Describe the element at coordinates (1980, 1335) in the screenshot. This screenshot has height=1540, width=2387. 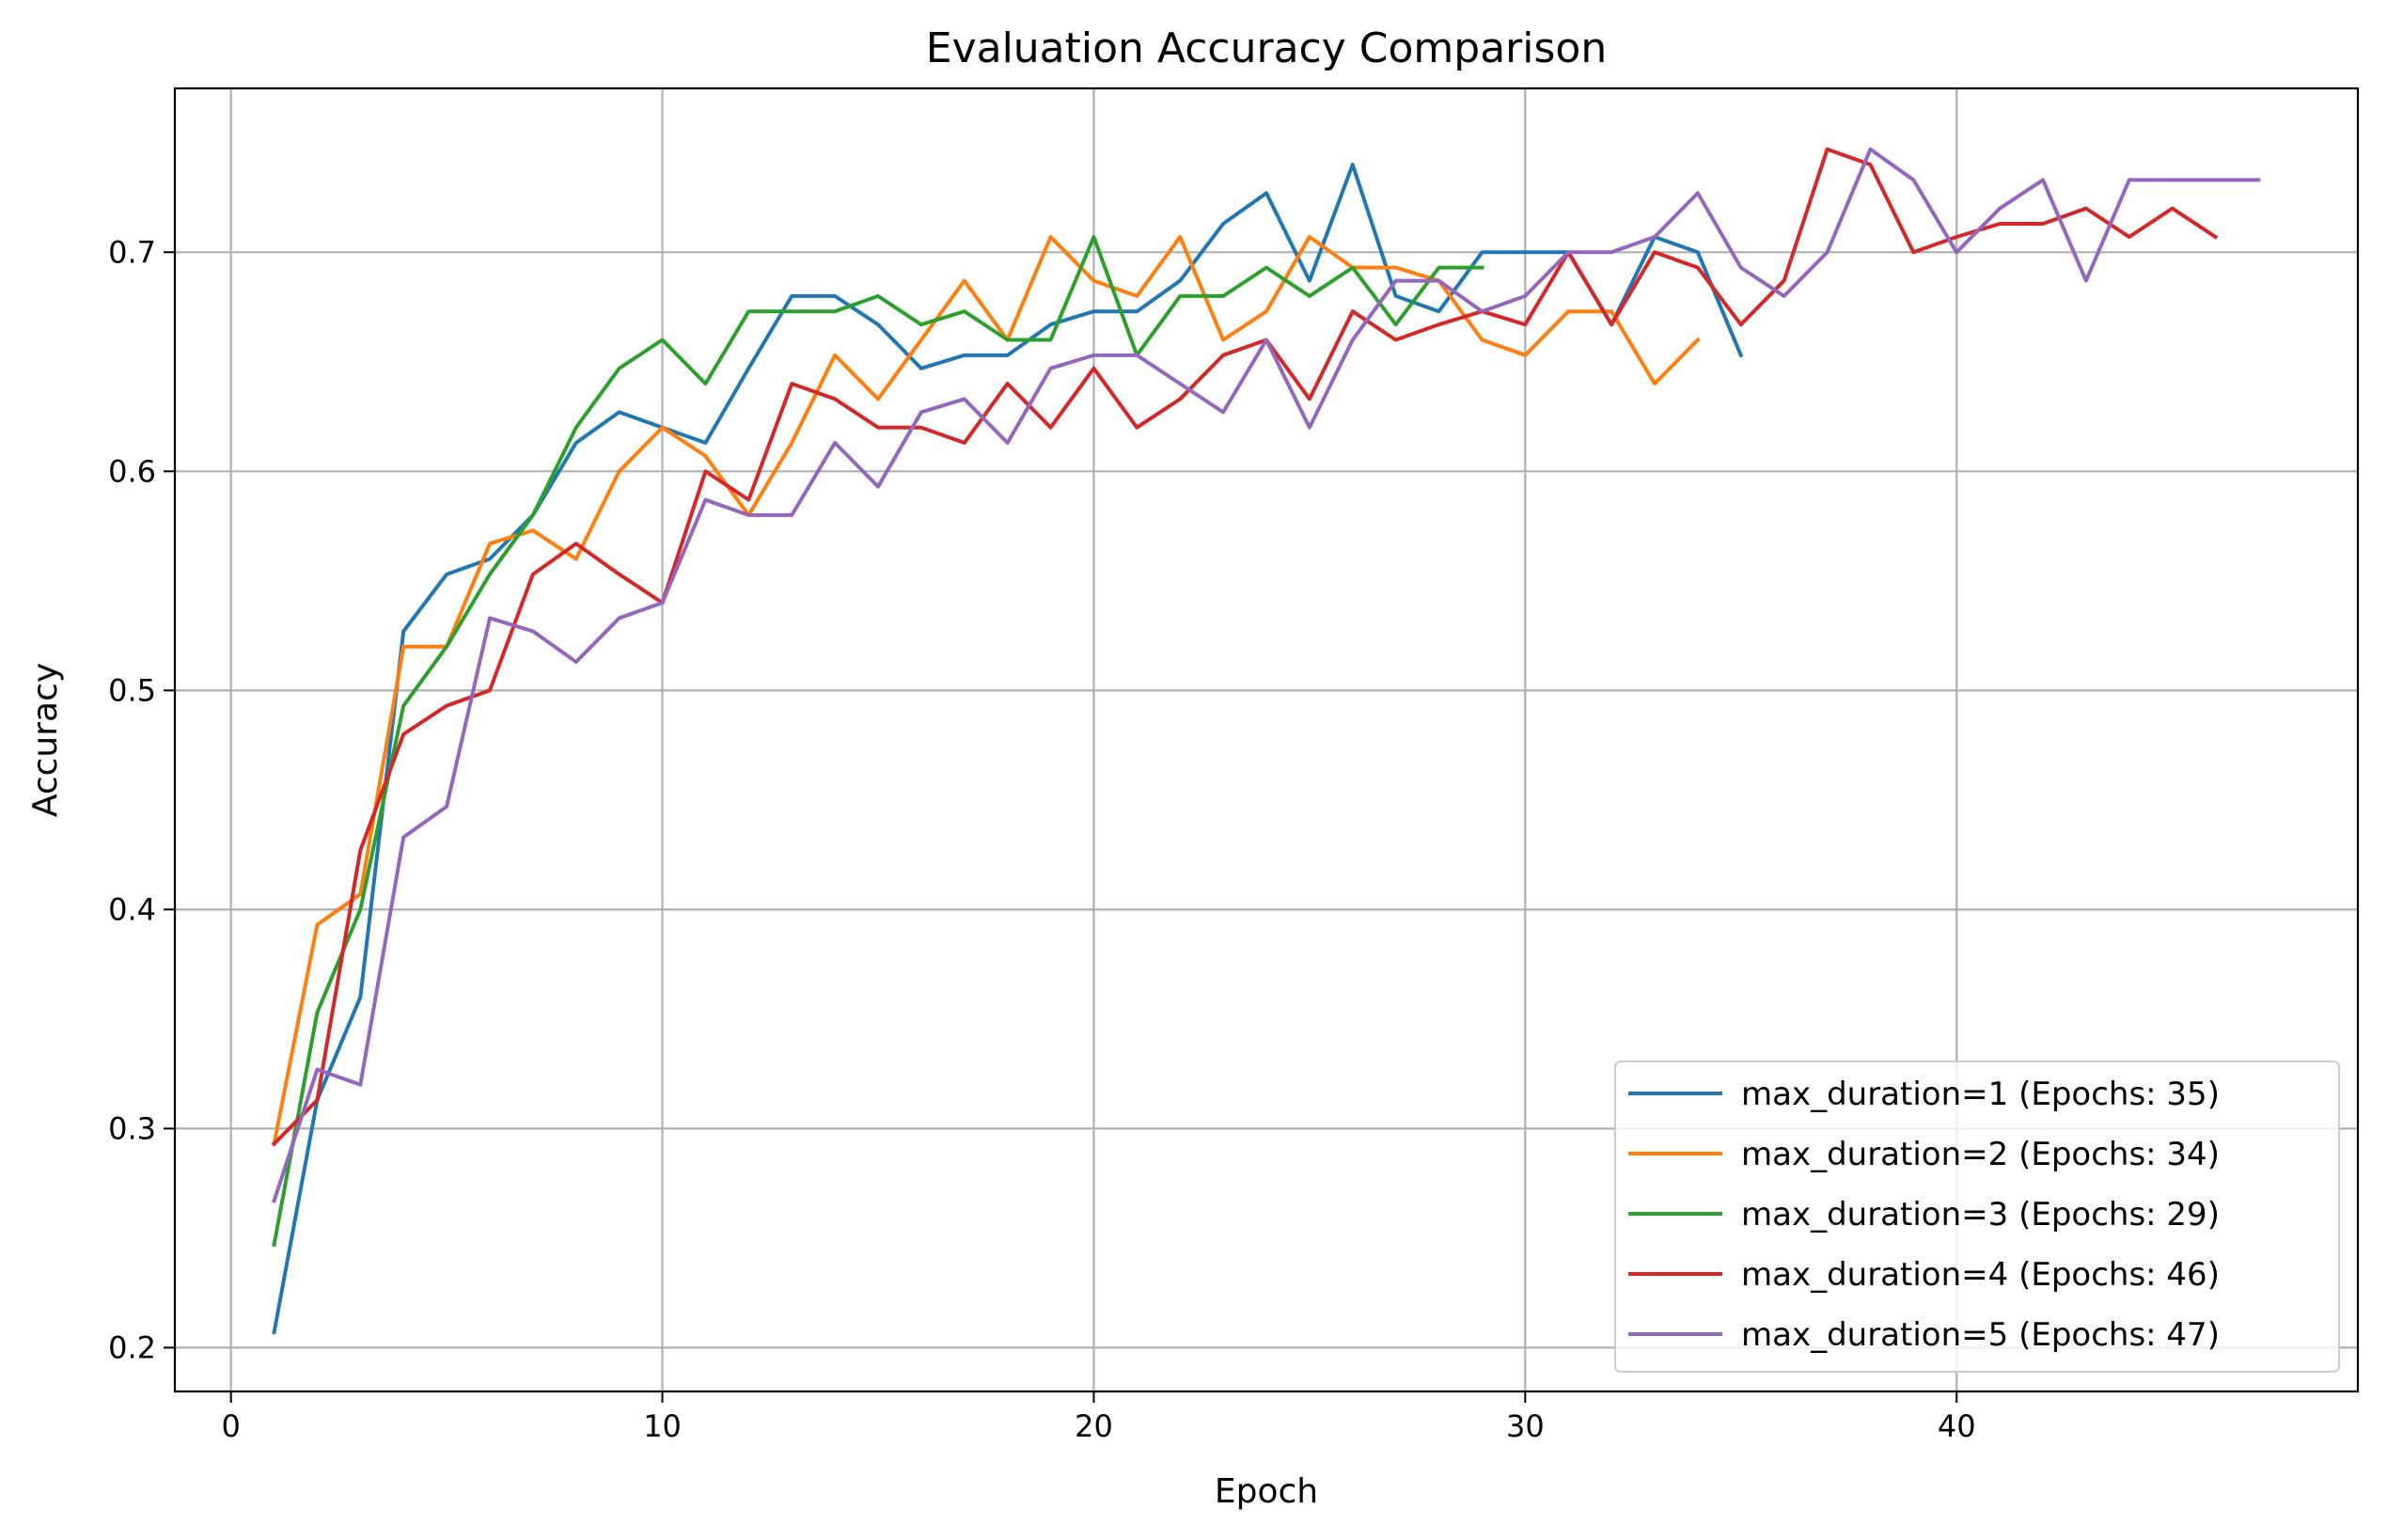
I see `legend-label-5: max_duration=5 (Epochs: 47)` at that location.